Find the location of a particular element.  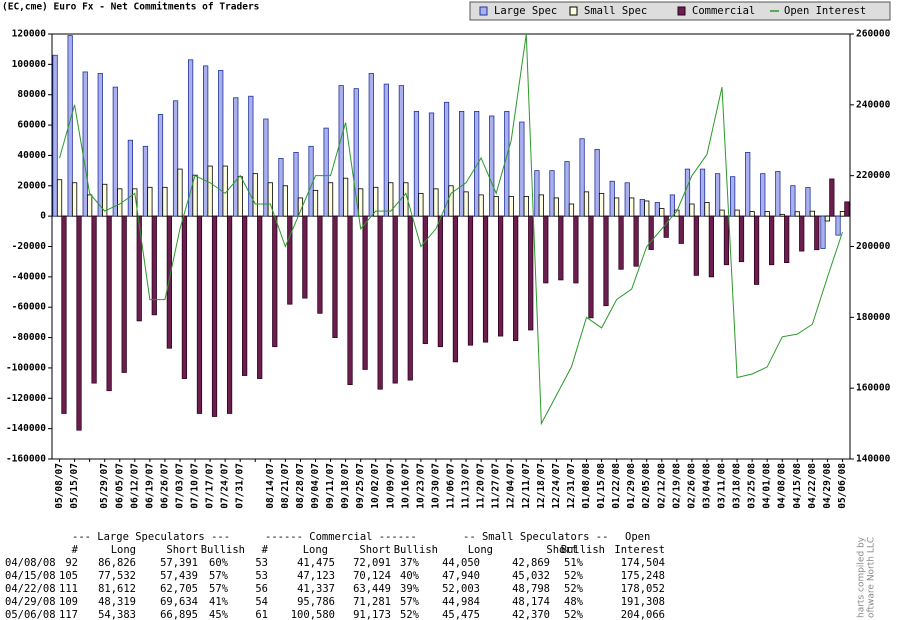

table-cell: 117 is located at coordinates (68, 614).